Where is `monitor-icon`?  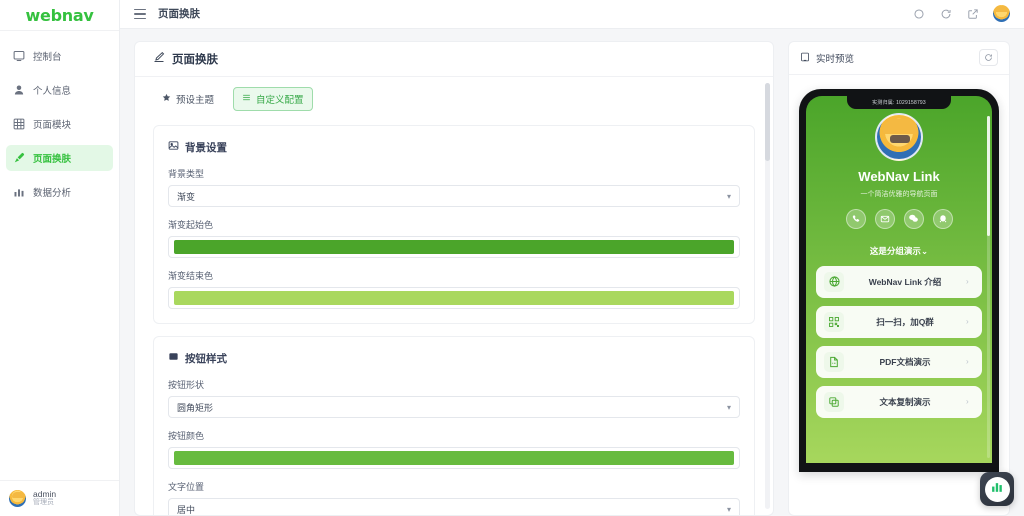
monitor-icon is located at coordinates (805, 58).